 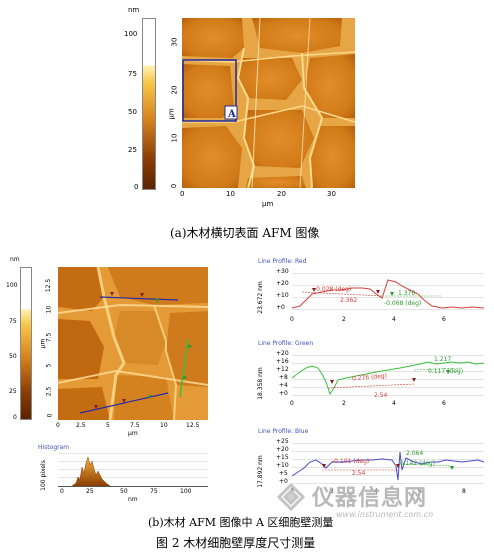 I want to click on afm-a-xtick-20: 20, so click(x=281, y=194).